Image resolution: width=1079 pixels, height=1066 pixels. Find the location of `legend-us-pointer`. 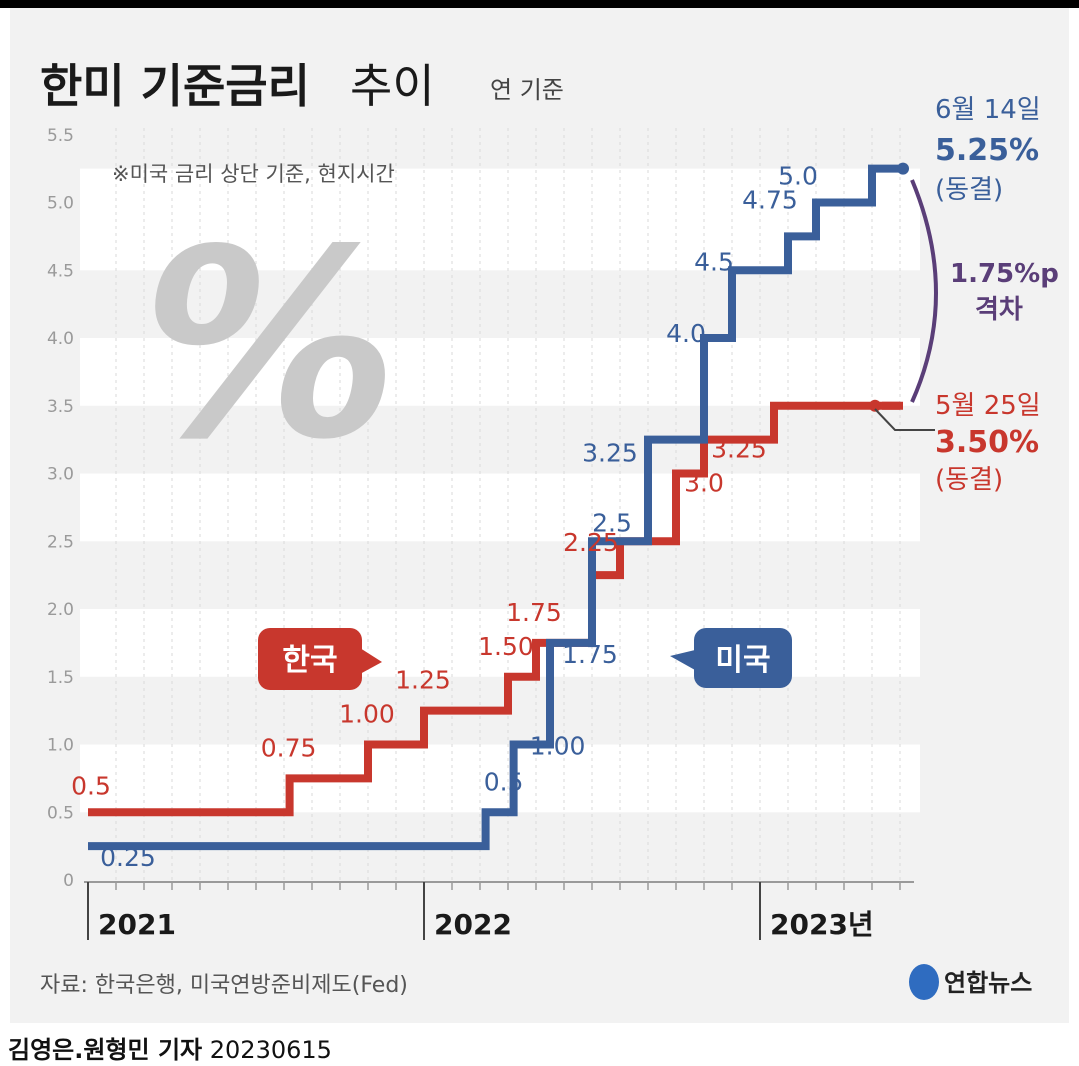

legend-us-pointer is located at coordinates (682, 660).